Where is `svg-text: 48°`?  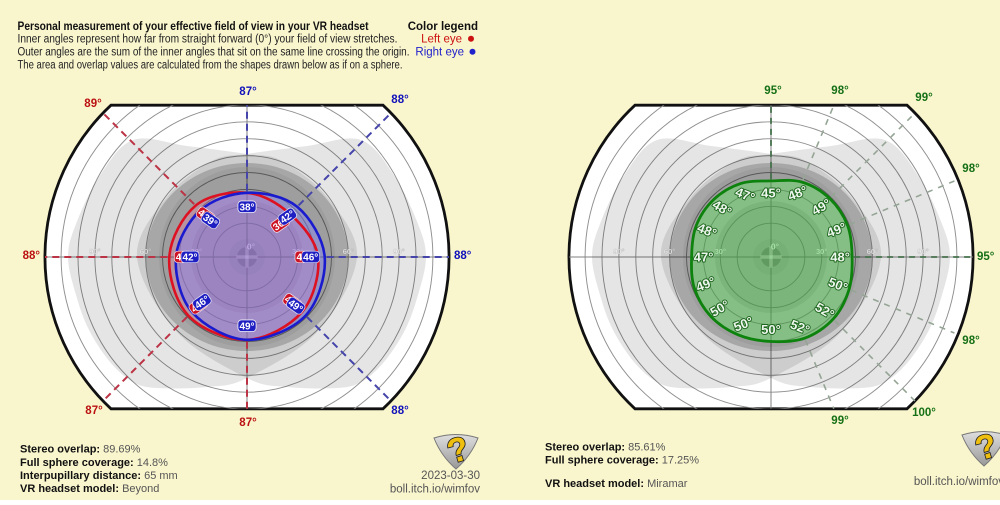 svg-text: 48° is located at coordinates (840, 257).